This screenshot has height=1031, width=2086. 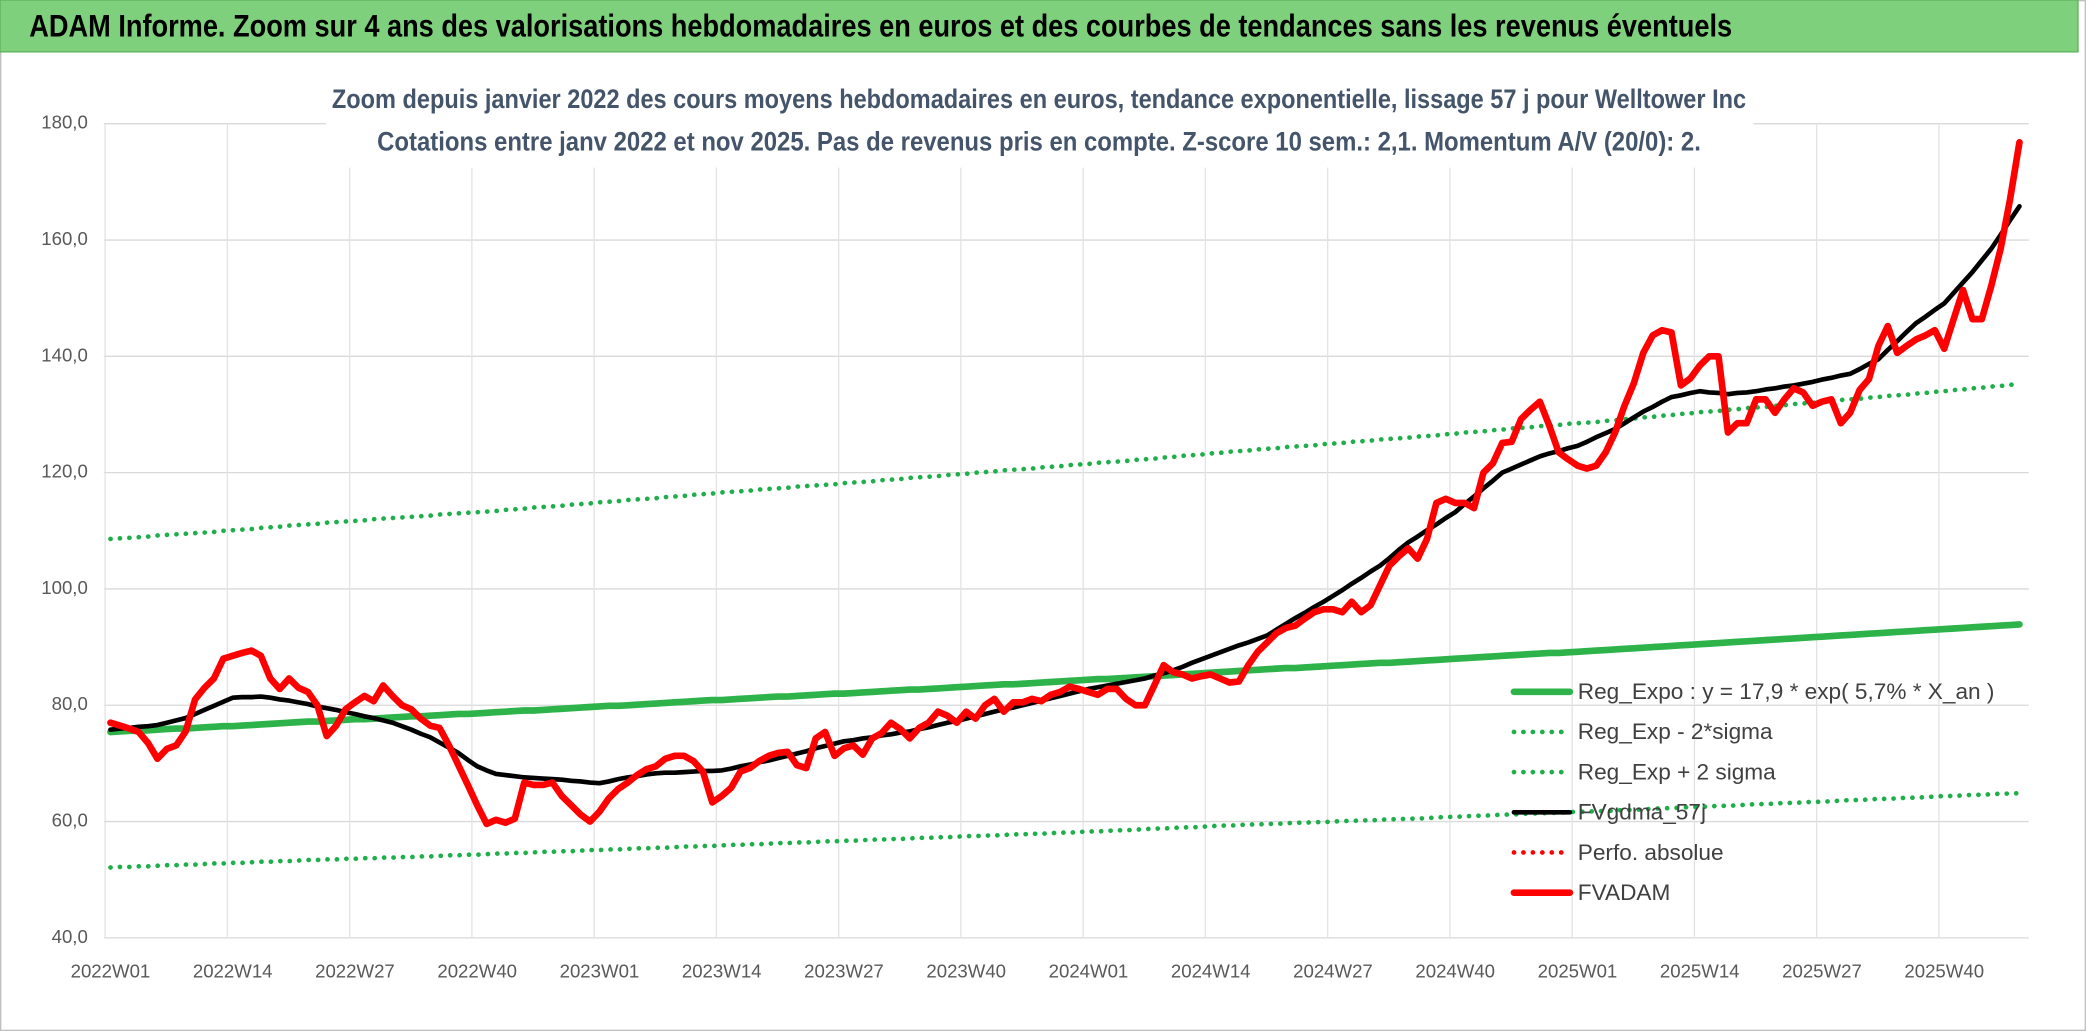 What do you see at coordinates (1642, 812) in the screenshot?
I see `legend-label: FVgdma_57j` at bounding box center [1642, 812].